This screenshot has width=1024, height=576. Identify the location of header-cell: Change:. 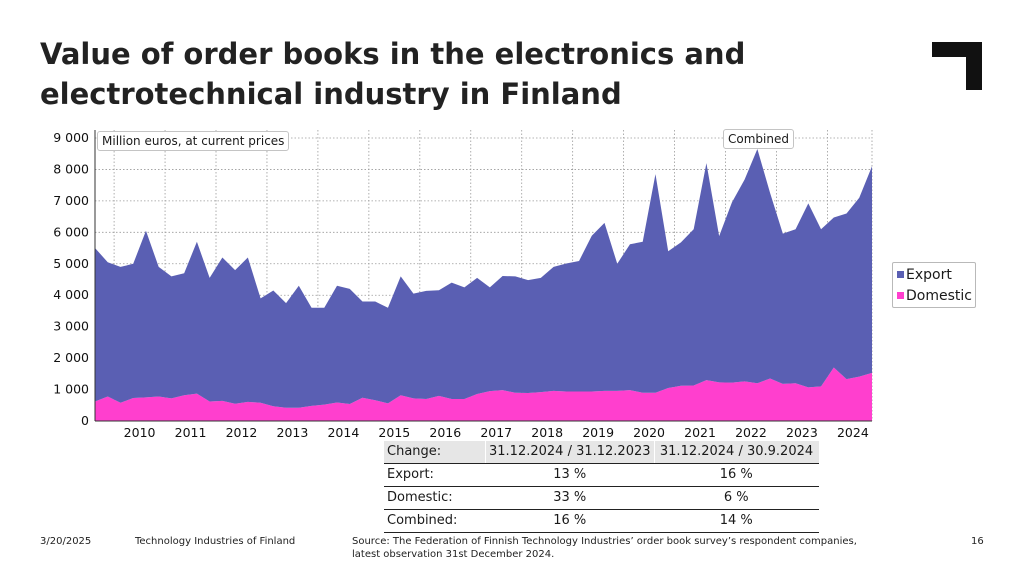
(435, 452).